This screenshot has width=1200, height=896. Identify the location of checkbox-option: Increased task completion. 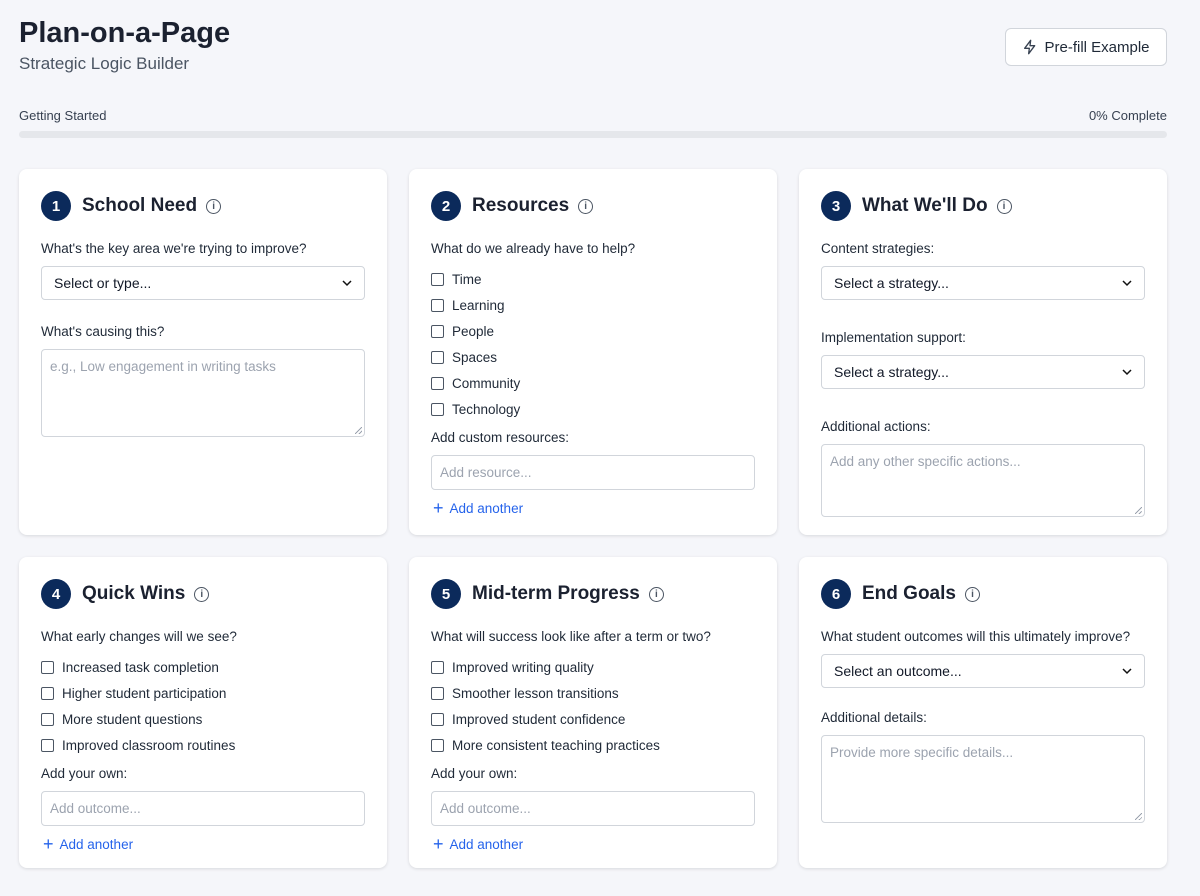
(203, 667).